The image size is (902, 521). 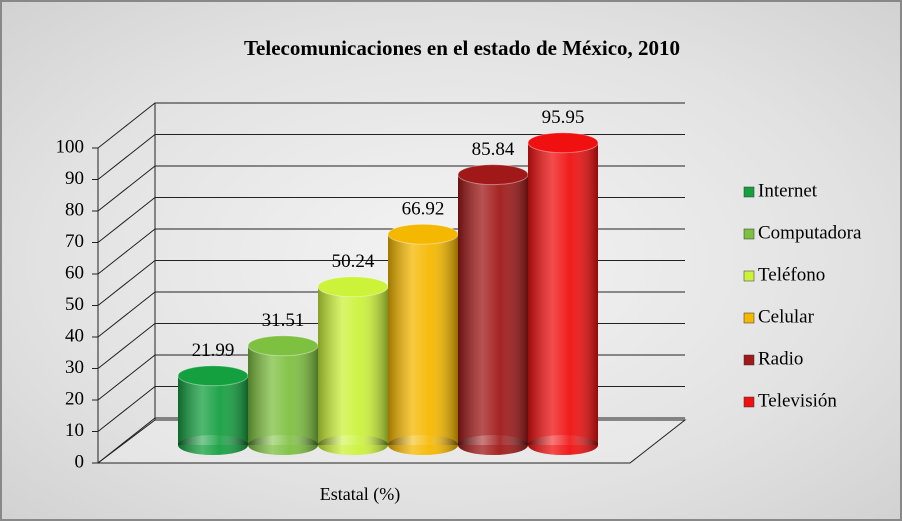 I want to click on legend-label: Radio, so click(x=780, y=358).